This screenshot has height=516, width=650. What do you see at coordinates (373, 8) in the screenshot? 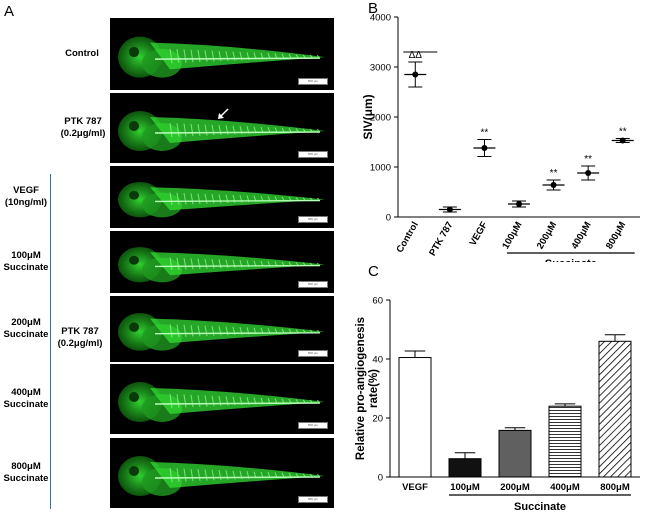
I see `panel-b-letter: B` at bounding box center [373, 8].